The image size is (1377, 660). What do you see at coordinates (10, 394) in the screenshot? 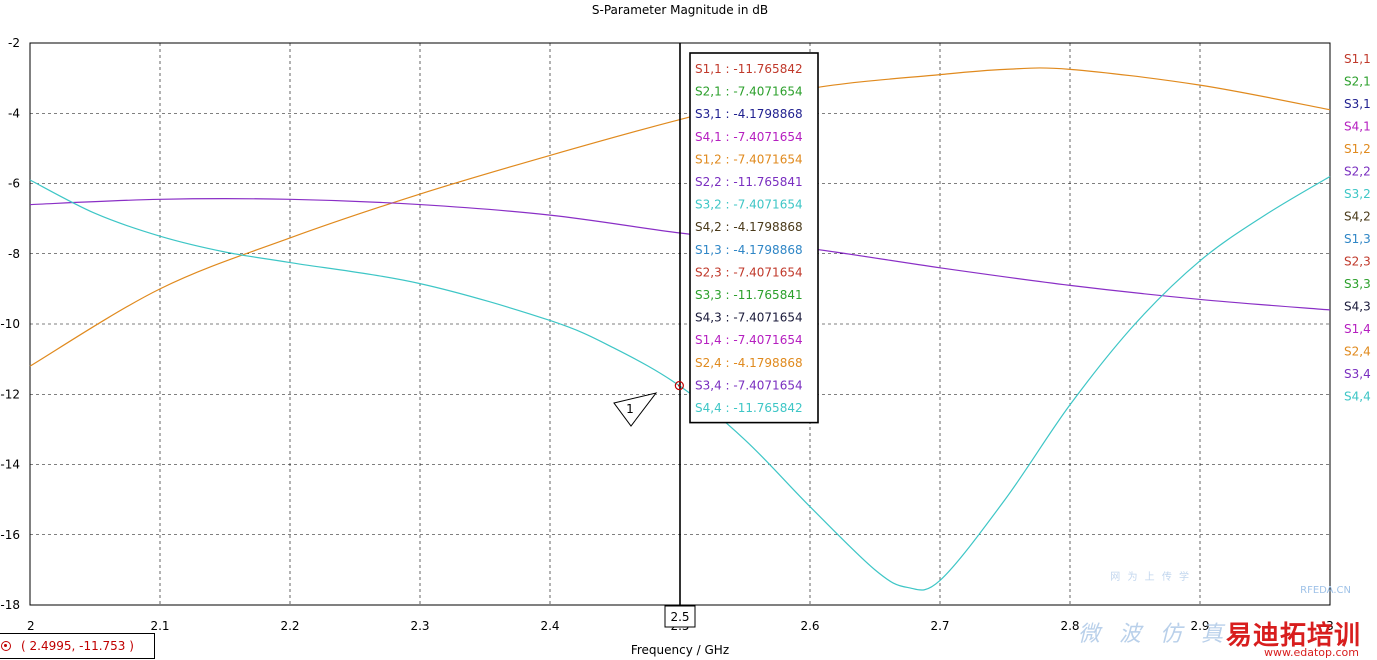
I see `y-tick-label: -12` at bounding box center [10, 394].